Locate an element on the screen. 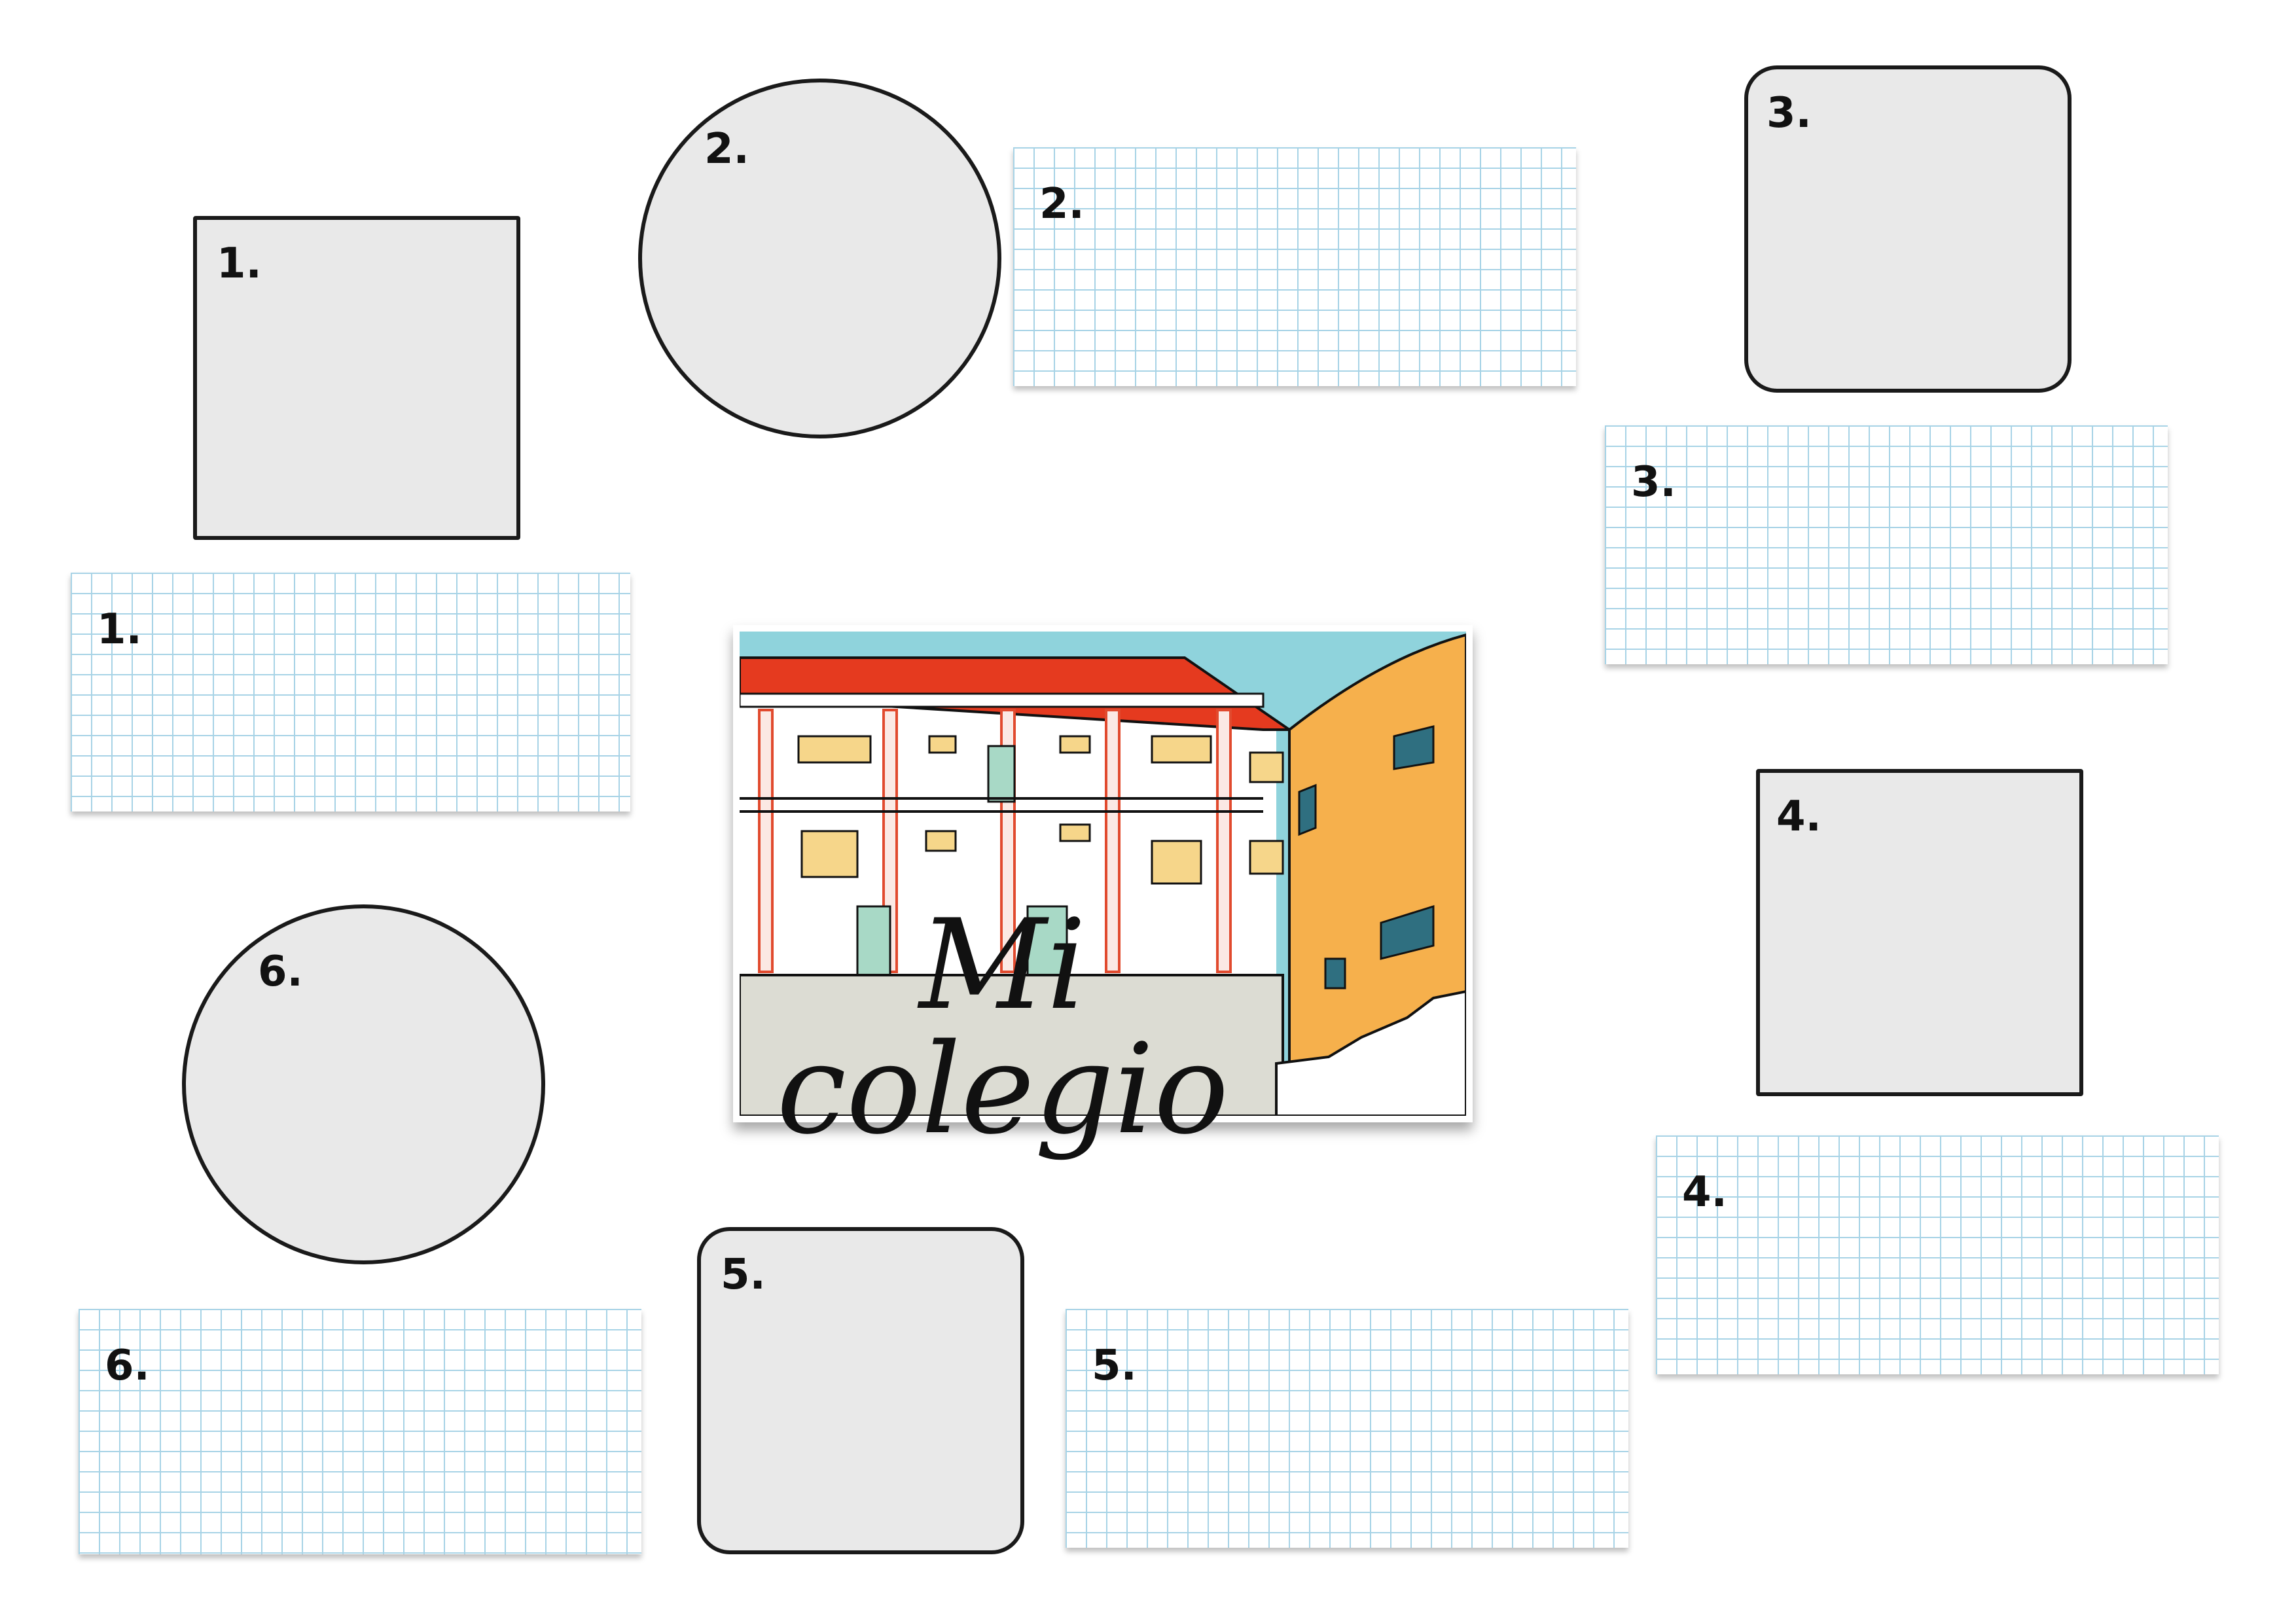 The width and height of the screenshot is (2296, 1623). school-building-illustration is located at coordinates (1103, 874).